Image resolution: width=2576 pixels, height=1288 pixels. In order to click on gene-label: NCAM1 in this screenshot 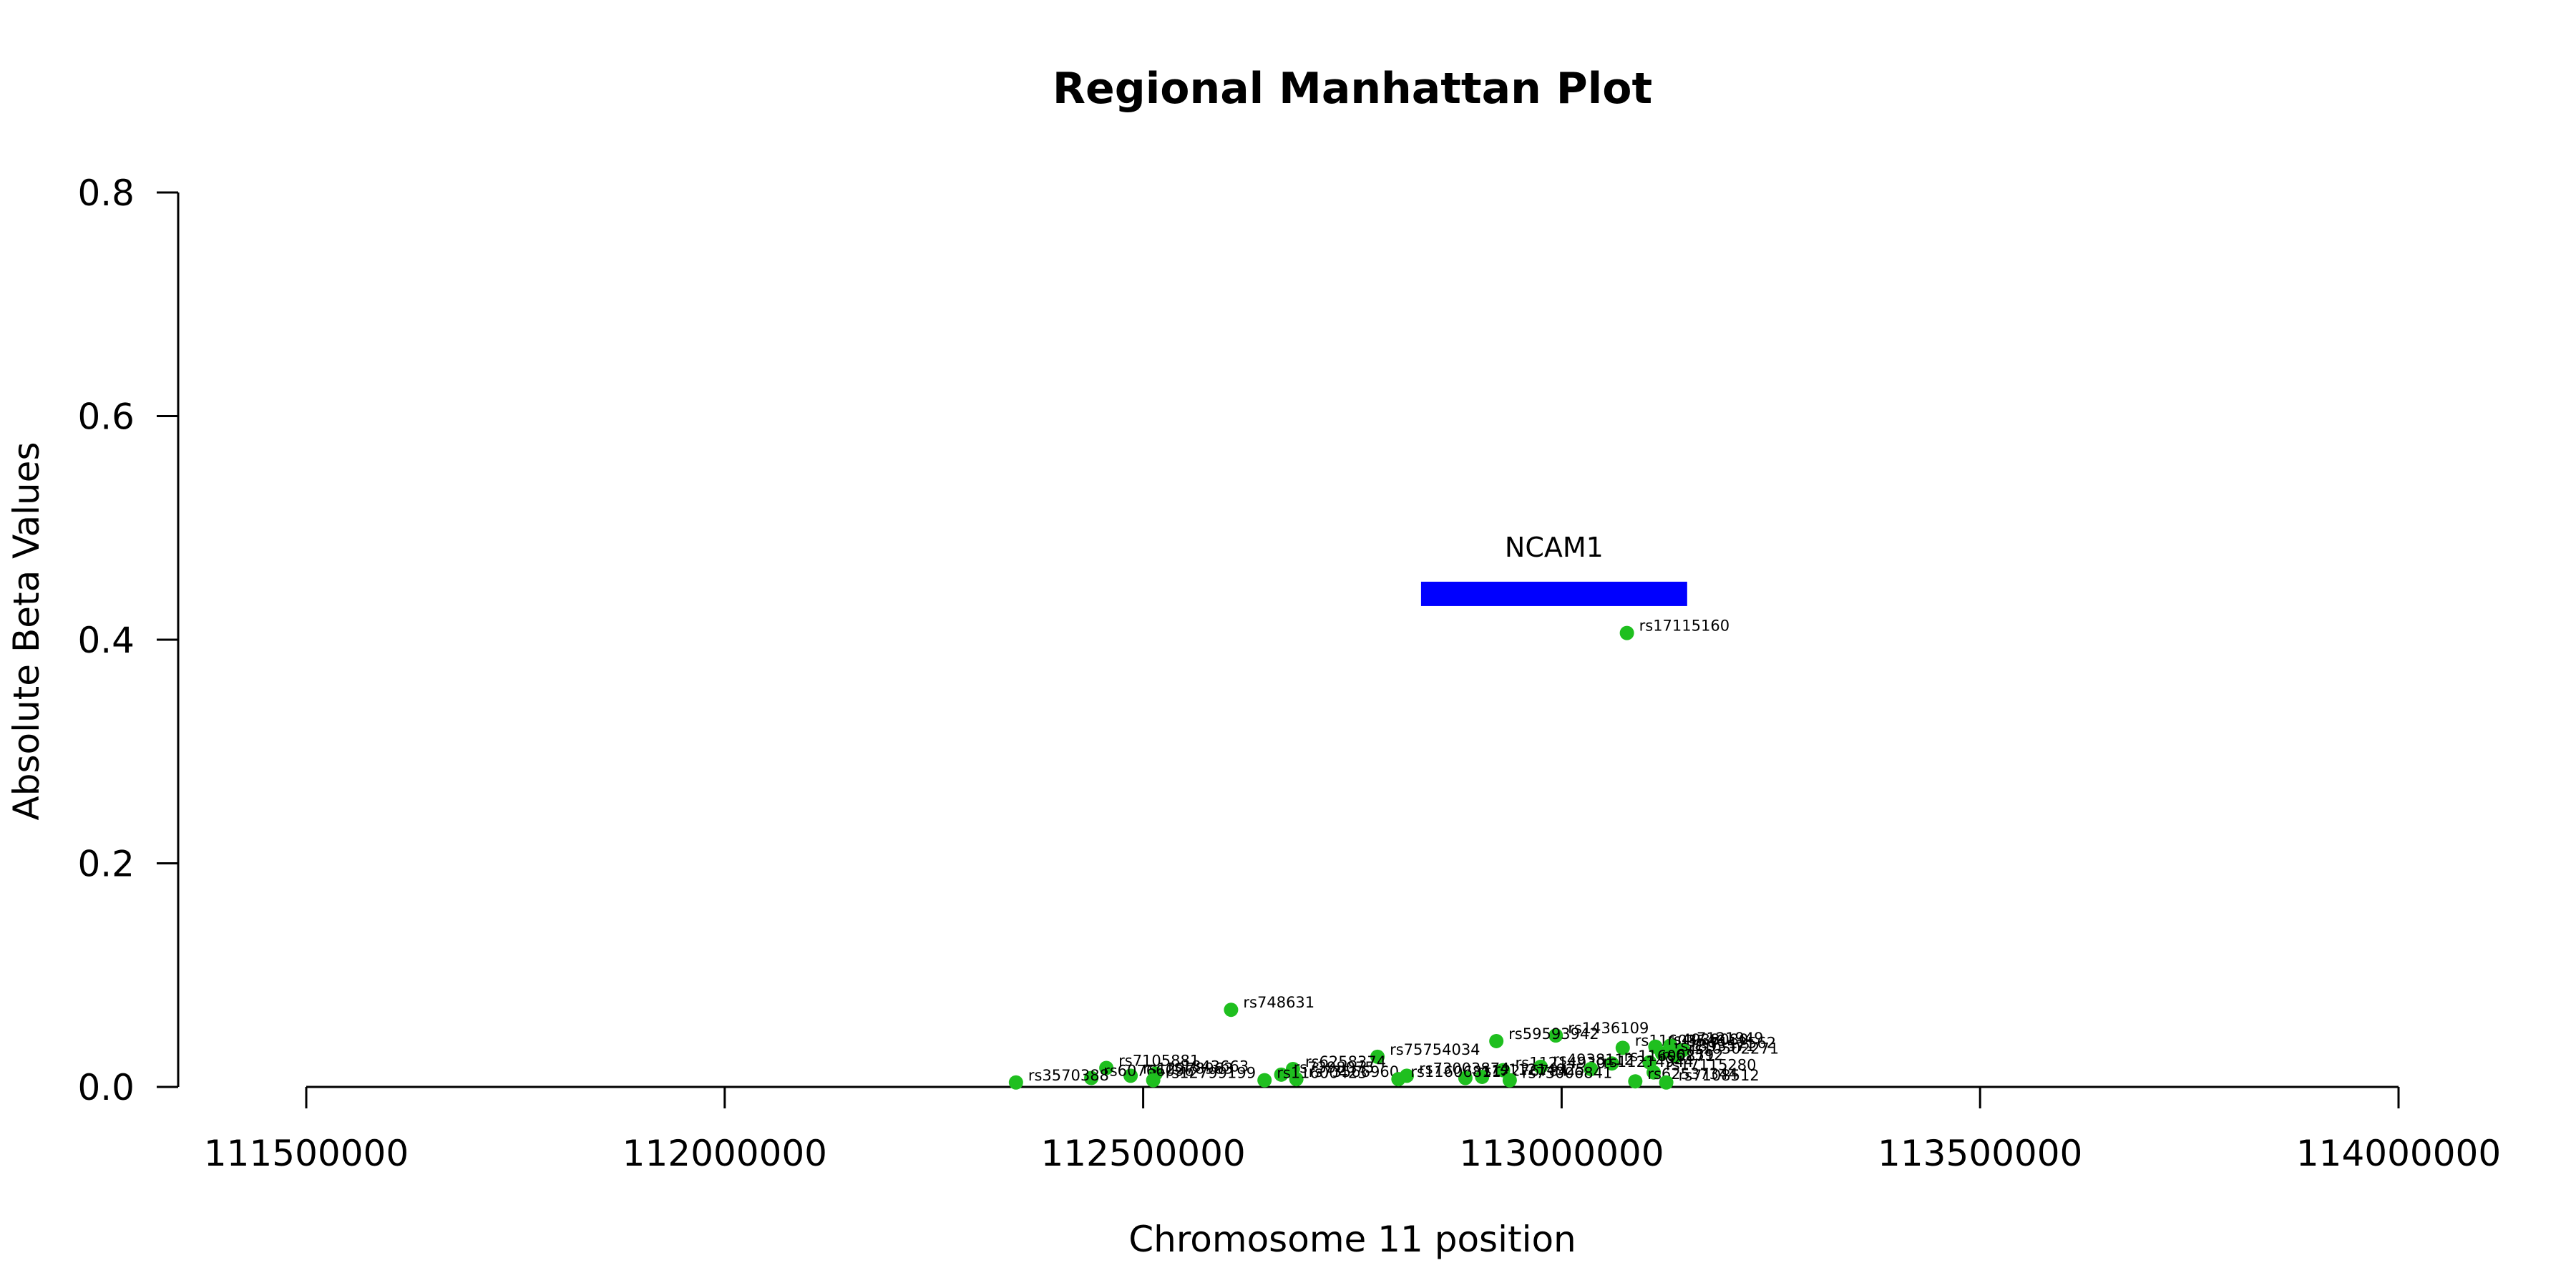, I will do `click(1554, 547)`.